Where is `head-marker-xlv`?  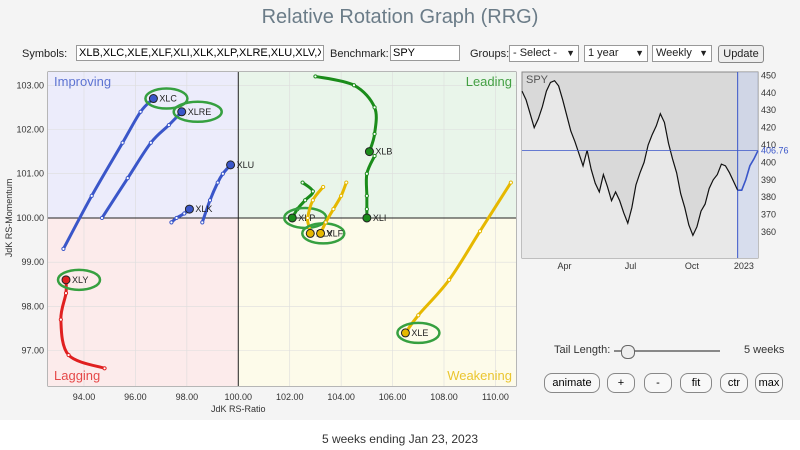
head-marker-xlv is located at coordinates (310, 233).